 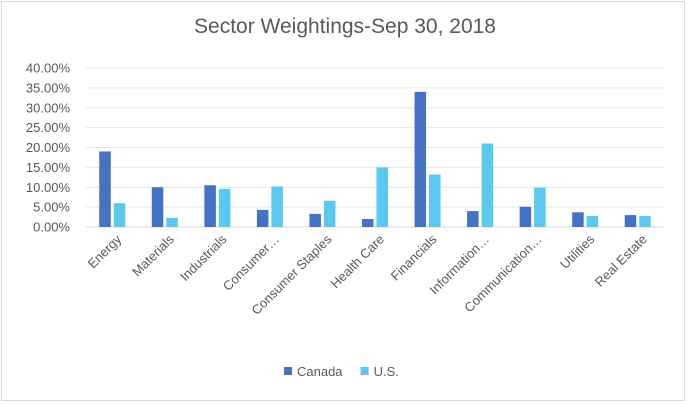 What do you see at coordinates (48, 187) in the screenshot?
I see `y-tick-label: 10.00%` at bounding box center [48, 187].